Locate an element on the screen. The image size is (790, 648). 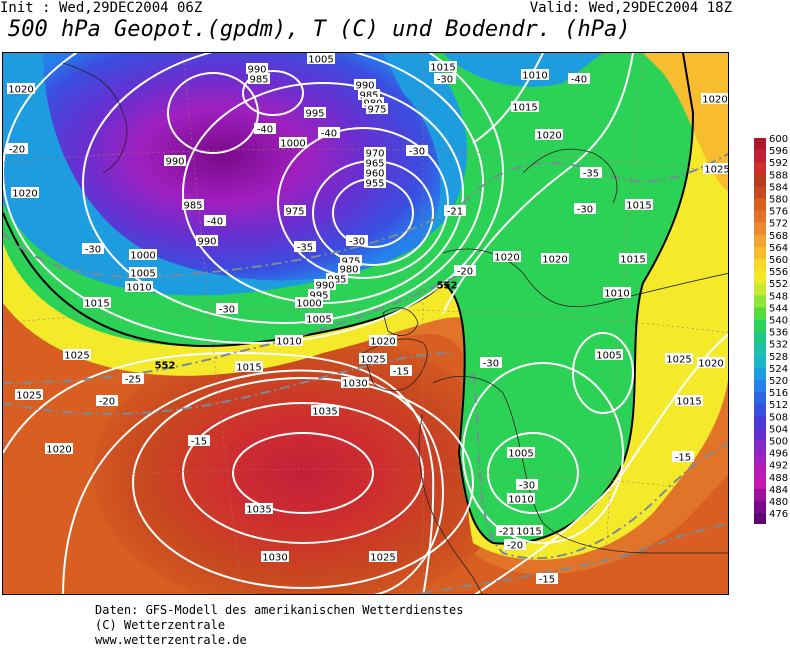
pressure-value: 960 is located at coordinates (374, 174).